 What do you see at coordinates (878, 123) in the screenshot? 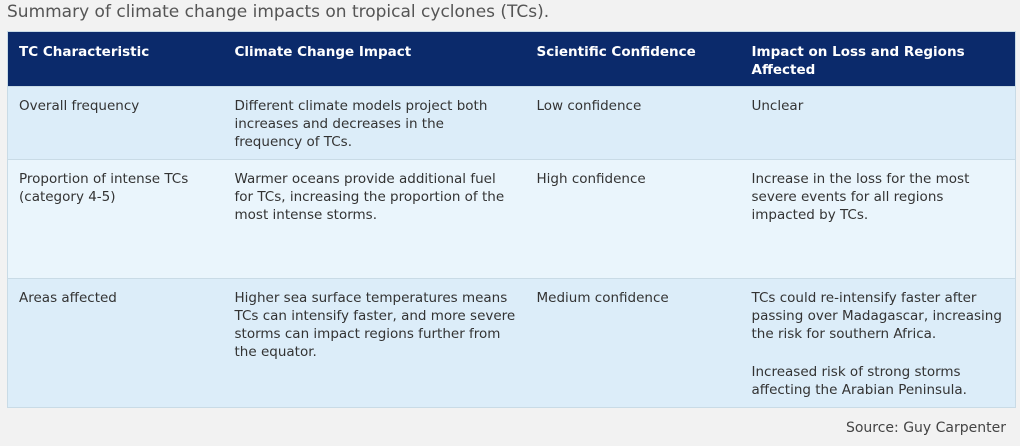
I see `cell-loss: Unclear` at bounding box center [878, 123].